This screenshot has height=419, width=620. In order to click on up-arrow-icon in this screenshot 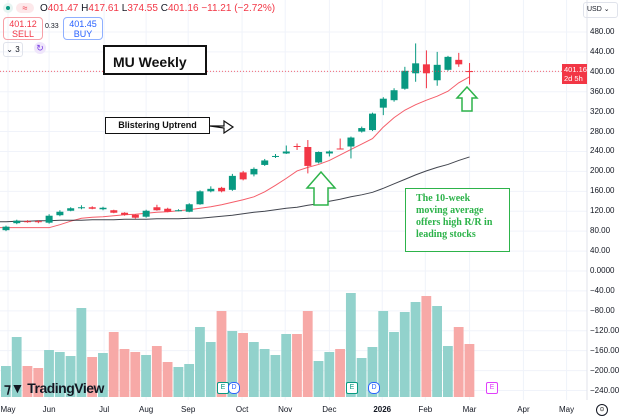, I will do `click(321, 188)`.